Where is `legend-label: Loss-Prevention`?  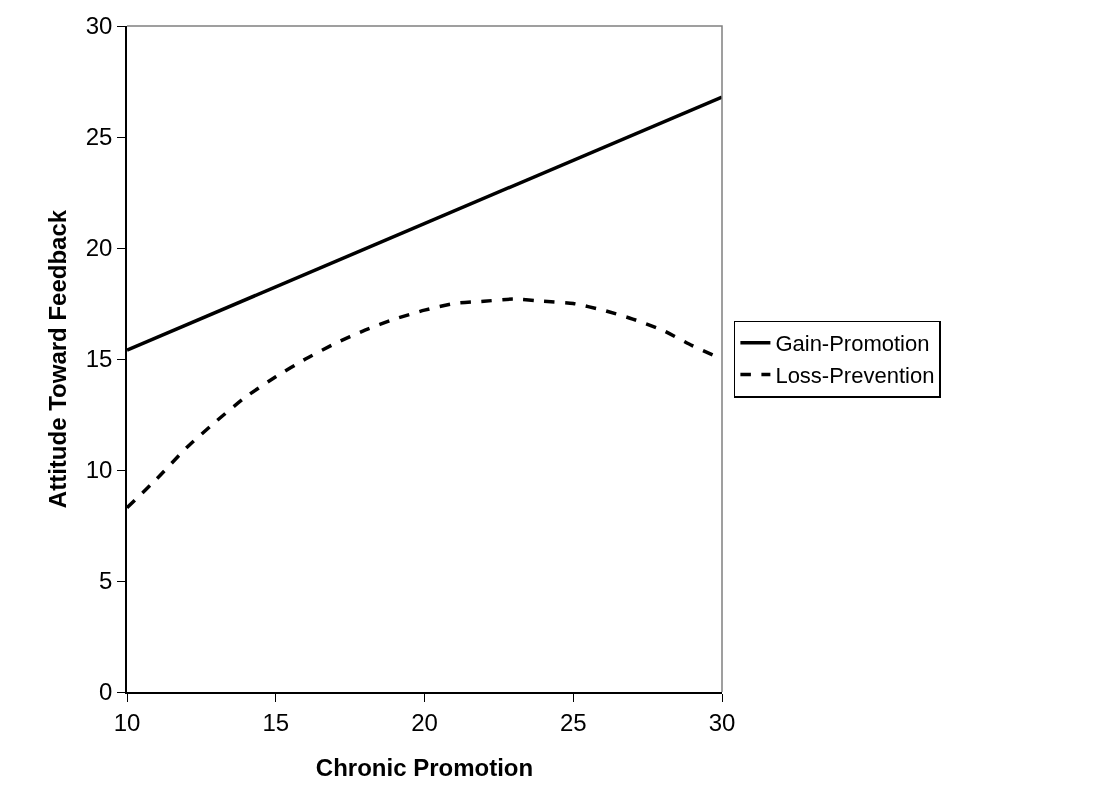
legend-label: Loss-Prevention is located at coordinates (855, 375).